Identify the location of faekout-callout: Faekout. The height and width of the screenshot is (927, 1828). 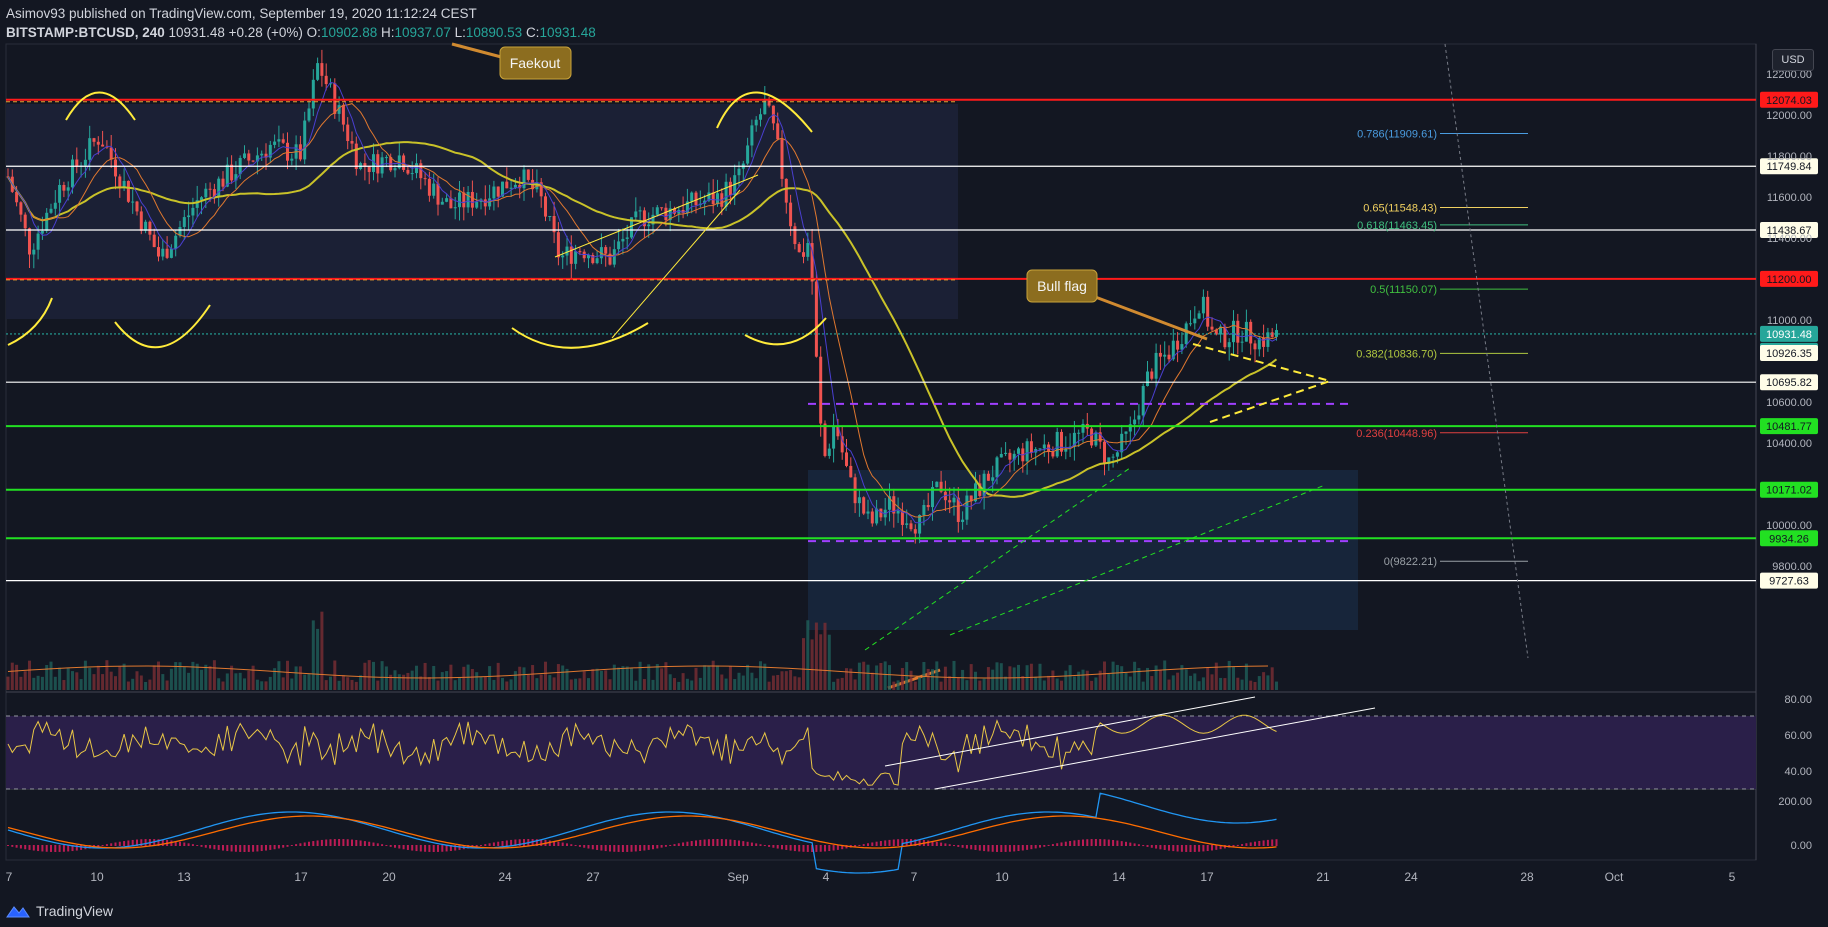
(511, 61).